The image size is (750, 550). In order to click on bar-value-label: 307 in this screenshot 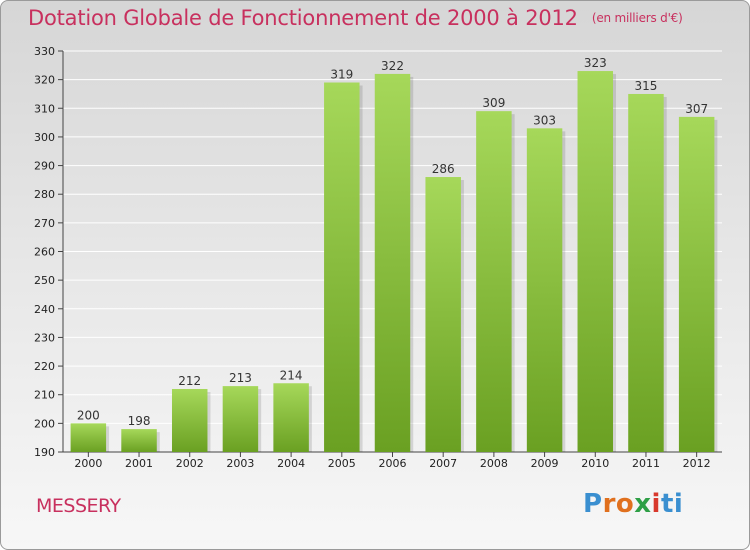, I will do `click(696, 109)`.